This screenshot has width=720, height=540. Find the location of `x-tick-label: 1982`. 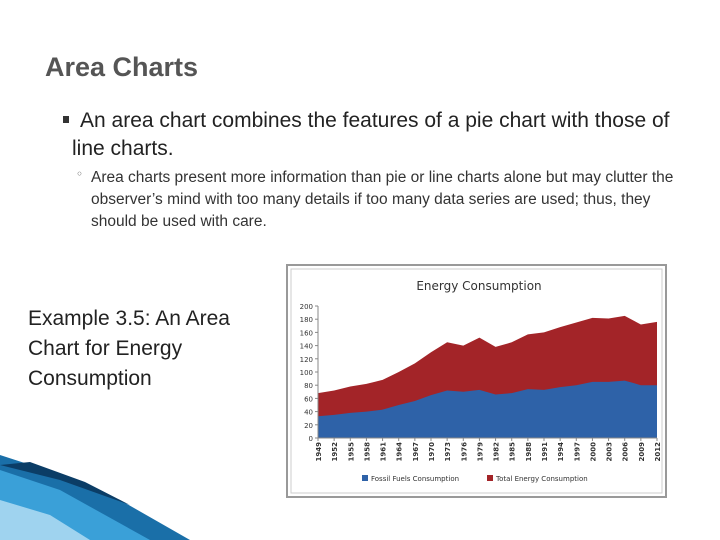

x-tick-label: 1982 is located at coordinates (497, 452).